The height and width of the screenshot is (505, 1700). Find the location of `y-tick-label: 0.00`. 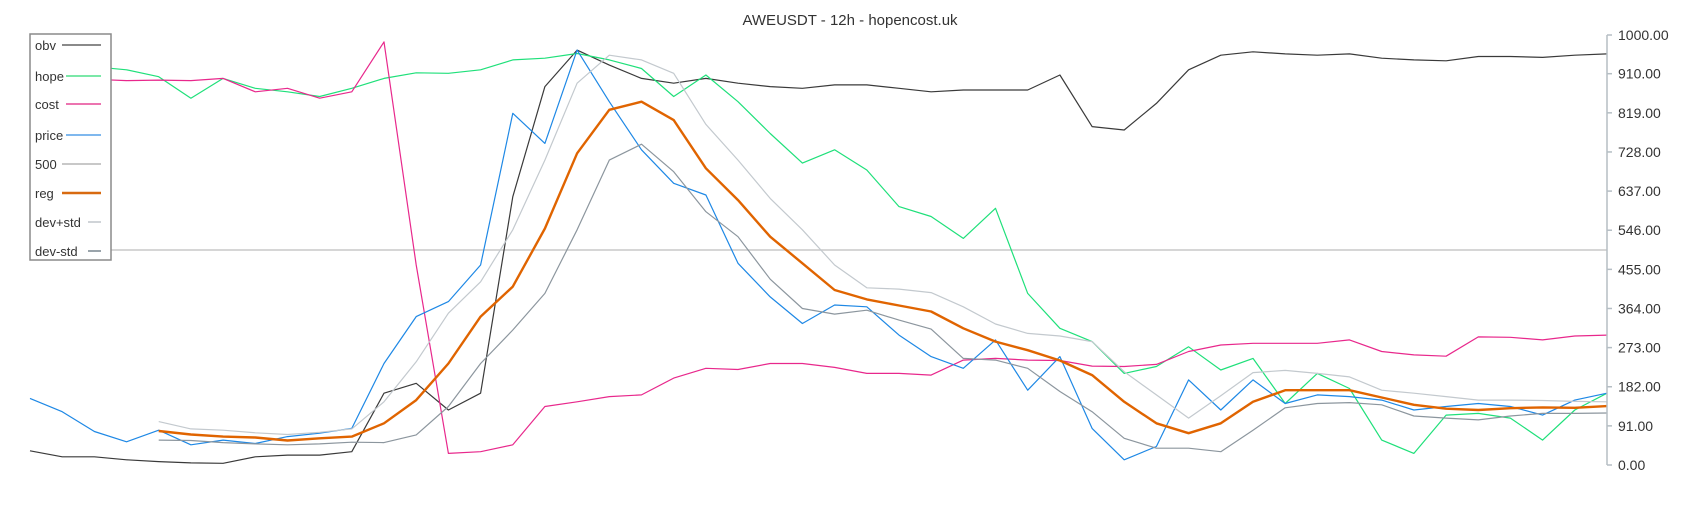

y-tick-label: 0.00 is located at coordinates (1631, 465).